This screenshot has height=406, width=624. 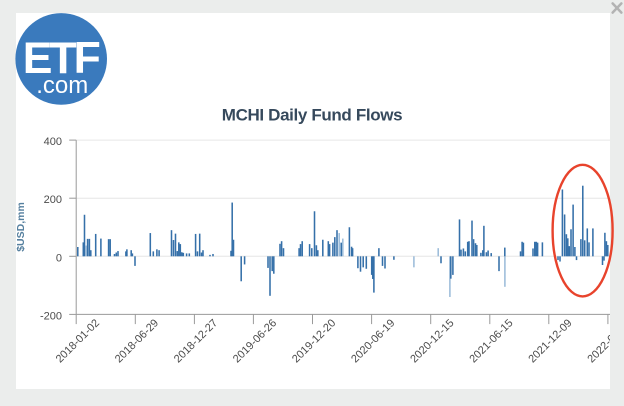 I want to click on svg-text: MCHI Daily Fund Flows, so click(x=312, y=115).